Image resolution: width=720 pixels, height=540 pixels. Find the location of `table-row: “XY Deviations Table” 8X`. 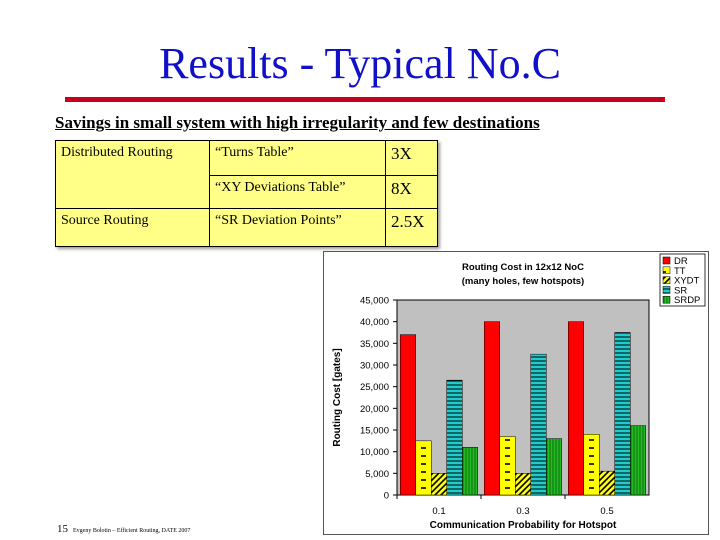

table-row: “XY Deviations Table” 8X is located at coordinates (247, 192).